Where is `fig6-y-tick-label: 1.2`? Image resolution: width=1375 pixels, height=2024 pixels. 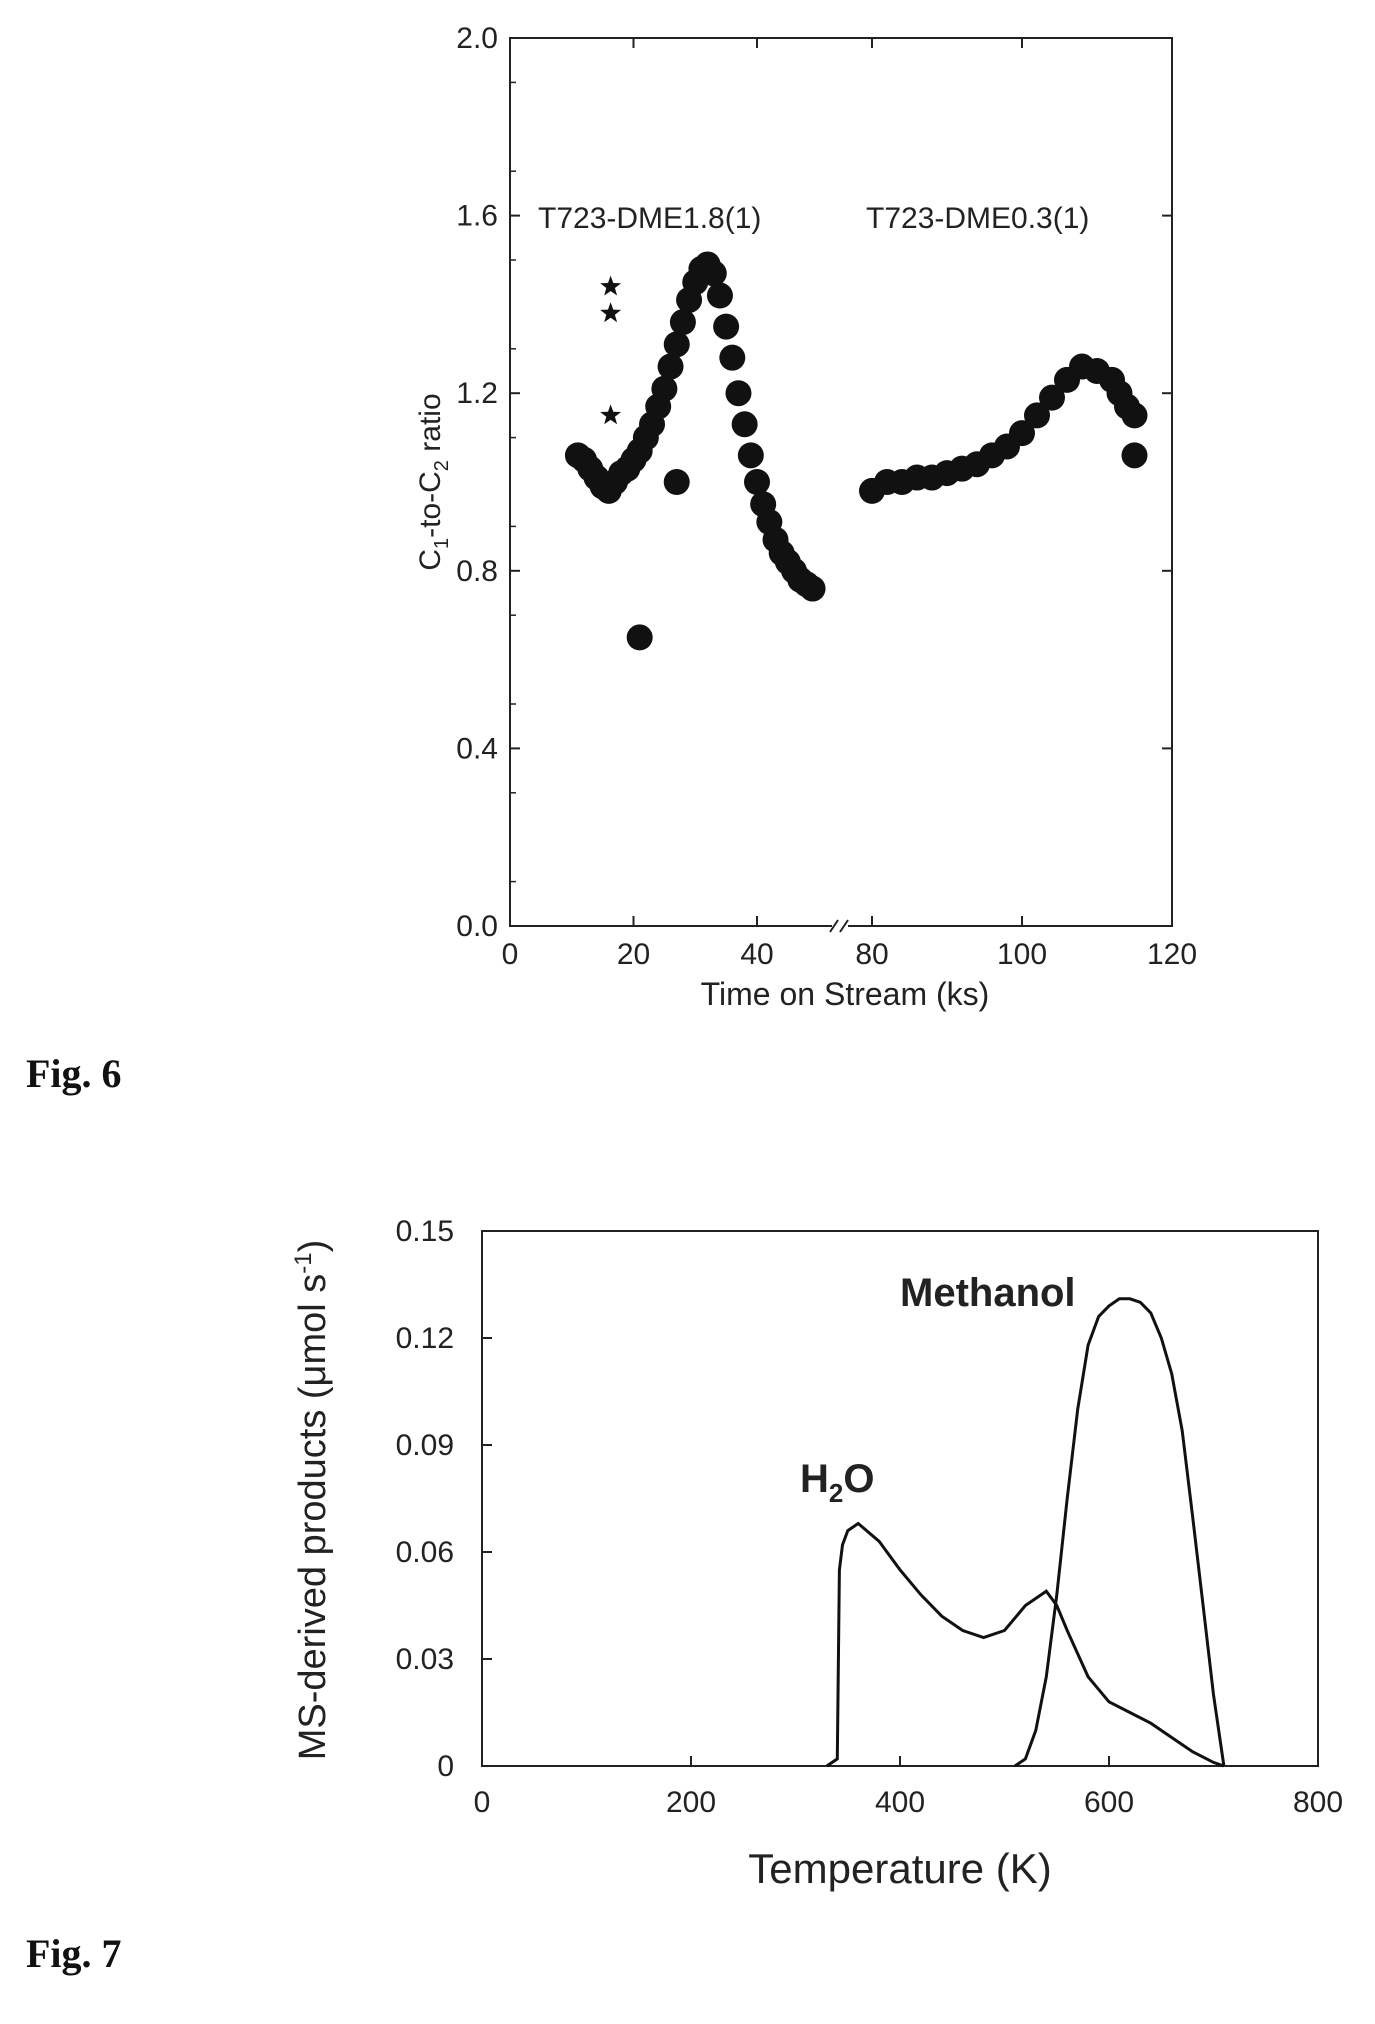 fig6-y-tick-label: 1.2 is located at coordinates (477, 393).